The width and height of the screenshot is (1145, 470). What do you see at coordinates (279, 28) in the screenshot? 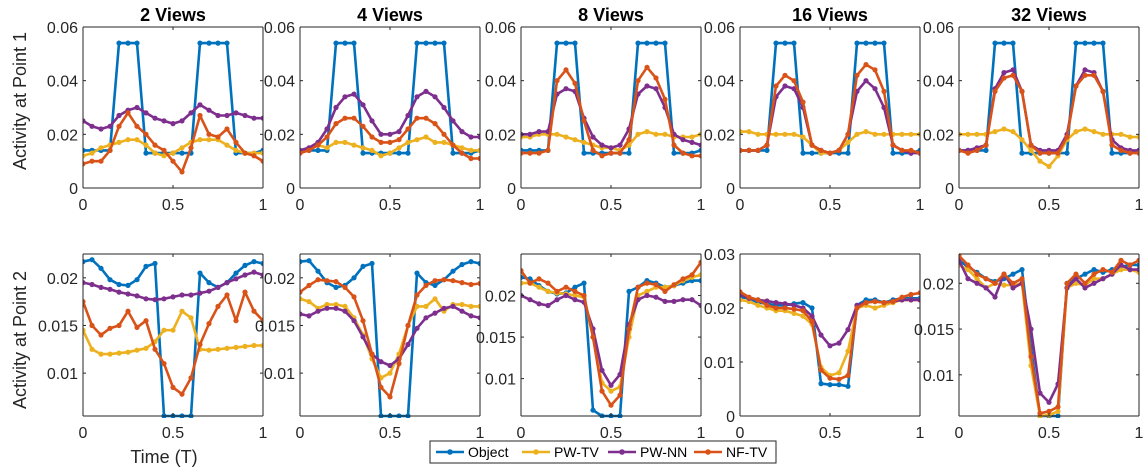
I see `y-tick-label: 0.06` at bounding box center [279, 28].